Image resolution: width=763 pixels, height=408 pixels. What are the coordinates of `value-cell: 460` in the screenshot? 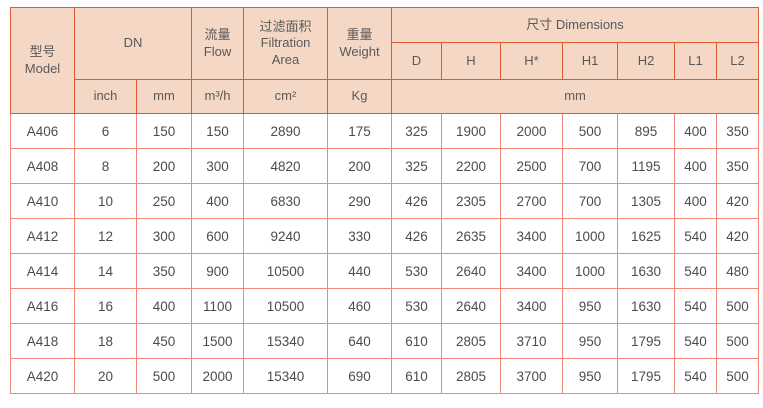 It's located at (359, 306).